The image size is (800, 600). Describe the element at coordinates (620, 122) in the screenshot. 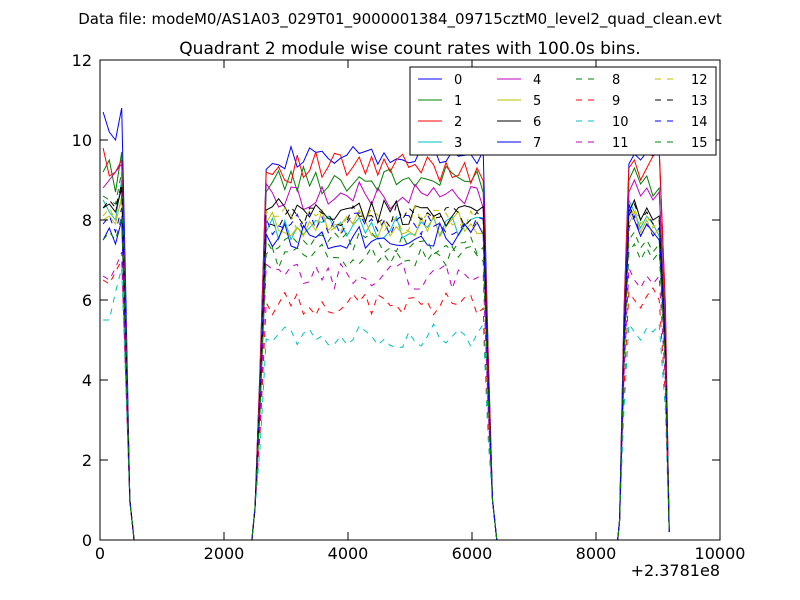

I see `legend-label-10: 10` at that location.